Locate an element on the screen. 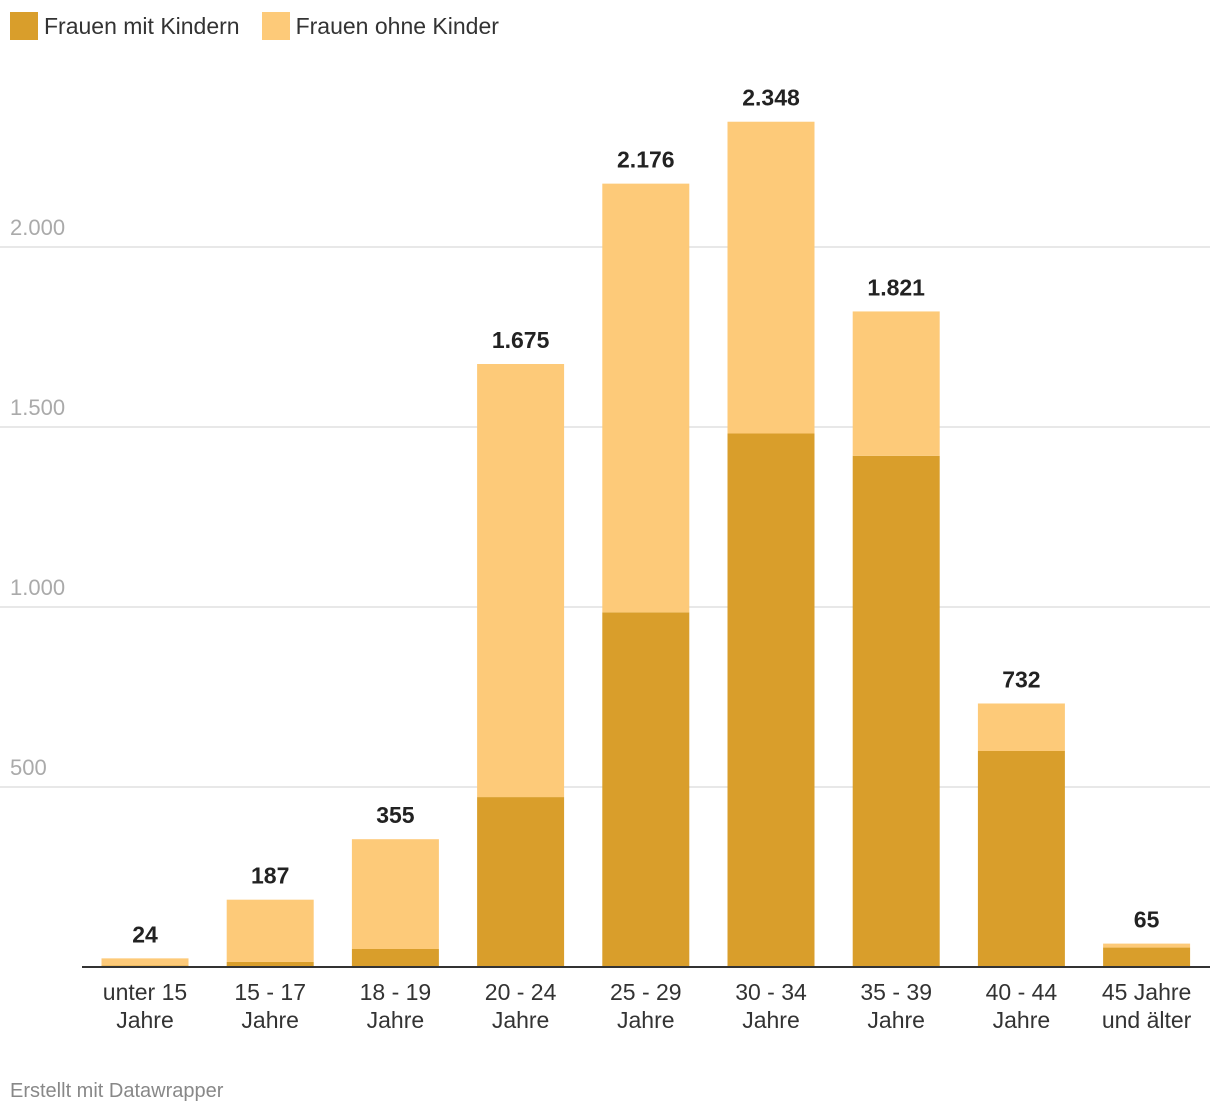 This screenshot has height=1118, width=1220. legend-swatch-ohne-kinder is located at coordinates (275, 26).